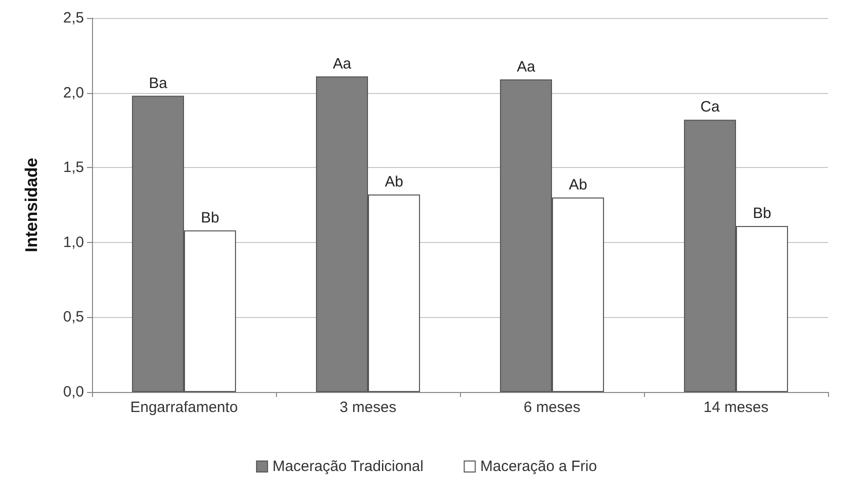 This screenshot has height=487, width=853. Describe the element at coordinates (73, 317) in the screenshot. I see `y-tick-label: 0,5` at that location.